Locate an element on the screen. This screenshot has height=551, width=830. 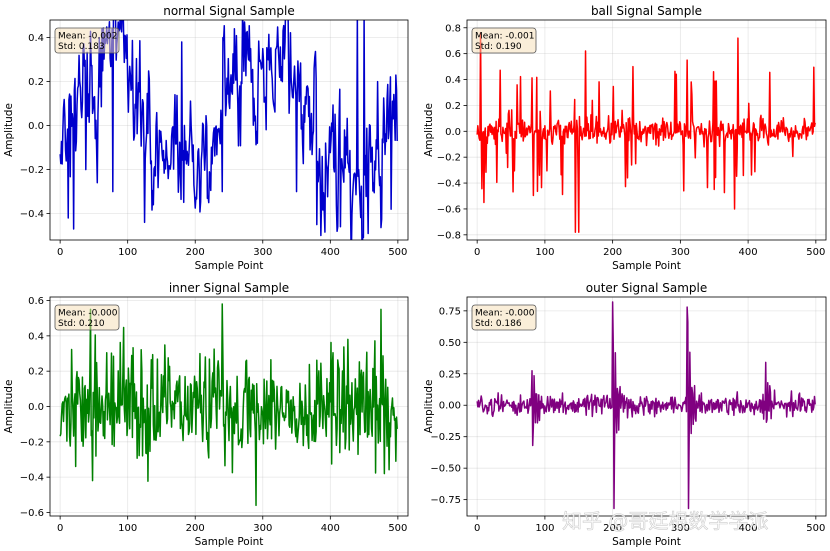
y-tick-label: 0.8 is located at coordinates (453, 28).